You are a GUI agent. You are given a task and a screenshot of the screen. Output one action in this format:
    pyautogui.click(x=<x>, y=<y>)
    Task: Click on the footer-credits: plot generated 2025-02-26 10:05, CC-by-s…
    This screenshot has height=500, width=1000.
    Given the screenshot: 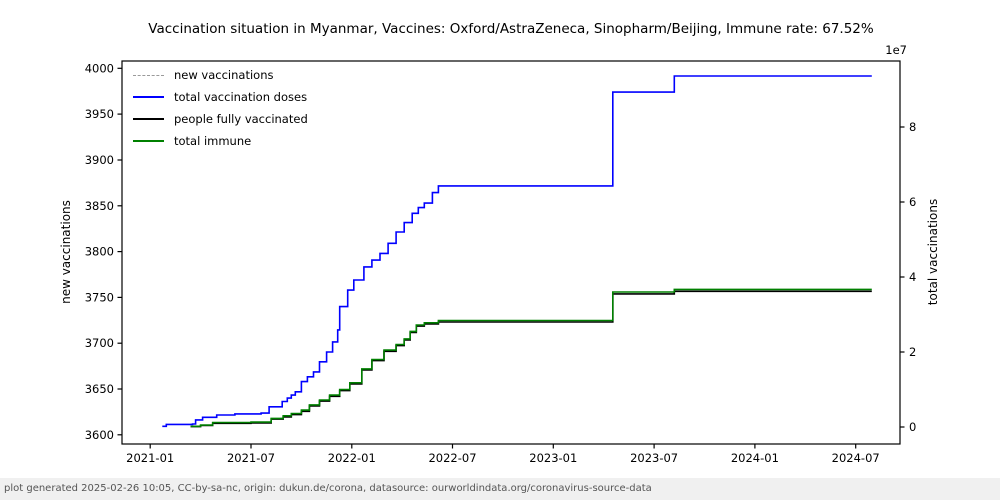 What is the action you would take?
    pyautogui.click(x=500, y=489)
    